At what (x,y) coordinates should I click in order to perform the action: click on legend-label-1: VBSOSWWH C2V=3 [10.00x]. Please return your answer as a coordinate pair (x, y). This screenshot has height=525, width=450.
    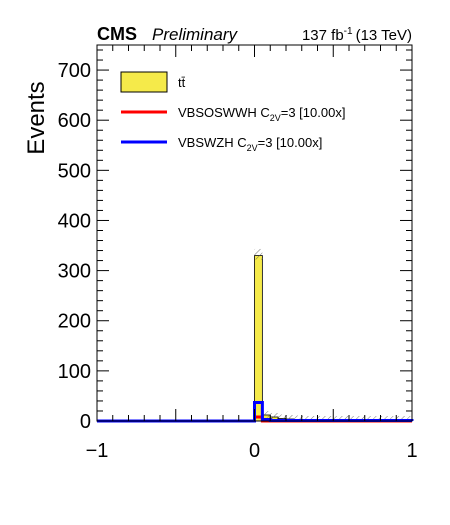
    Looking at the image, I should click on (261, 114).